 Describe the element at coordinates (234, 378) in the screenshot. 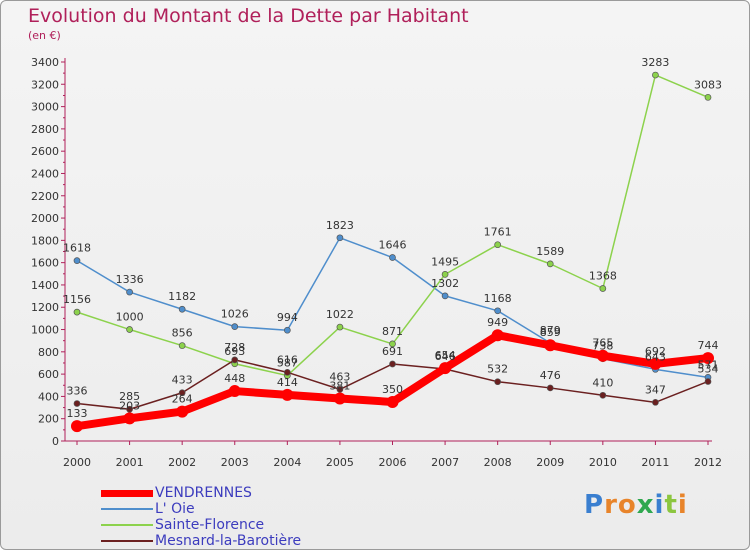

I see `data-label-0: 448` at that location.